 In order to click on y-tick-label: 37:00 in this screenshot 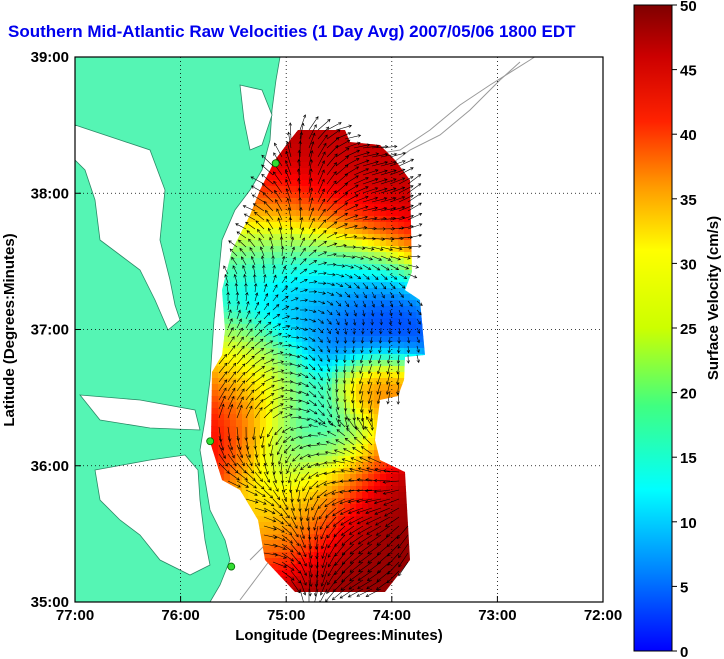, I will do `click(50, 330)`.